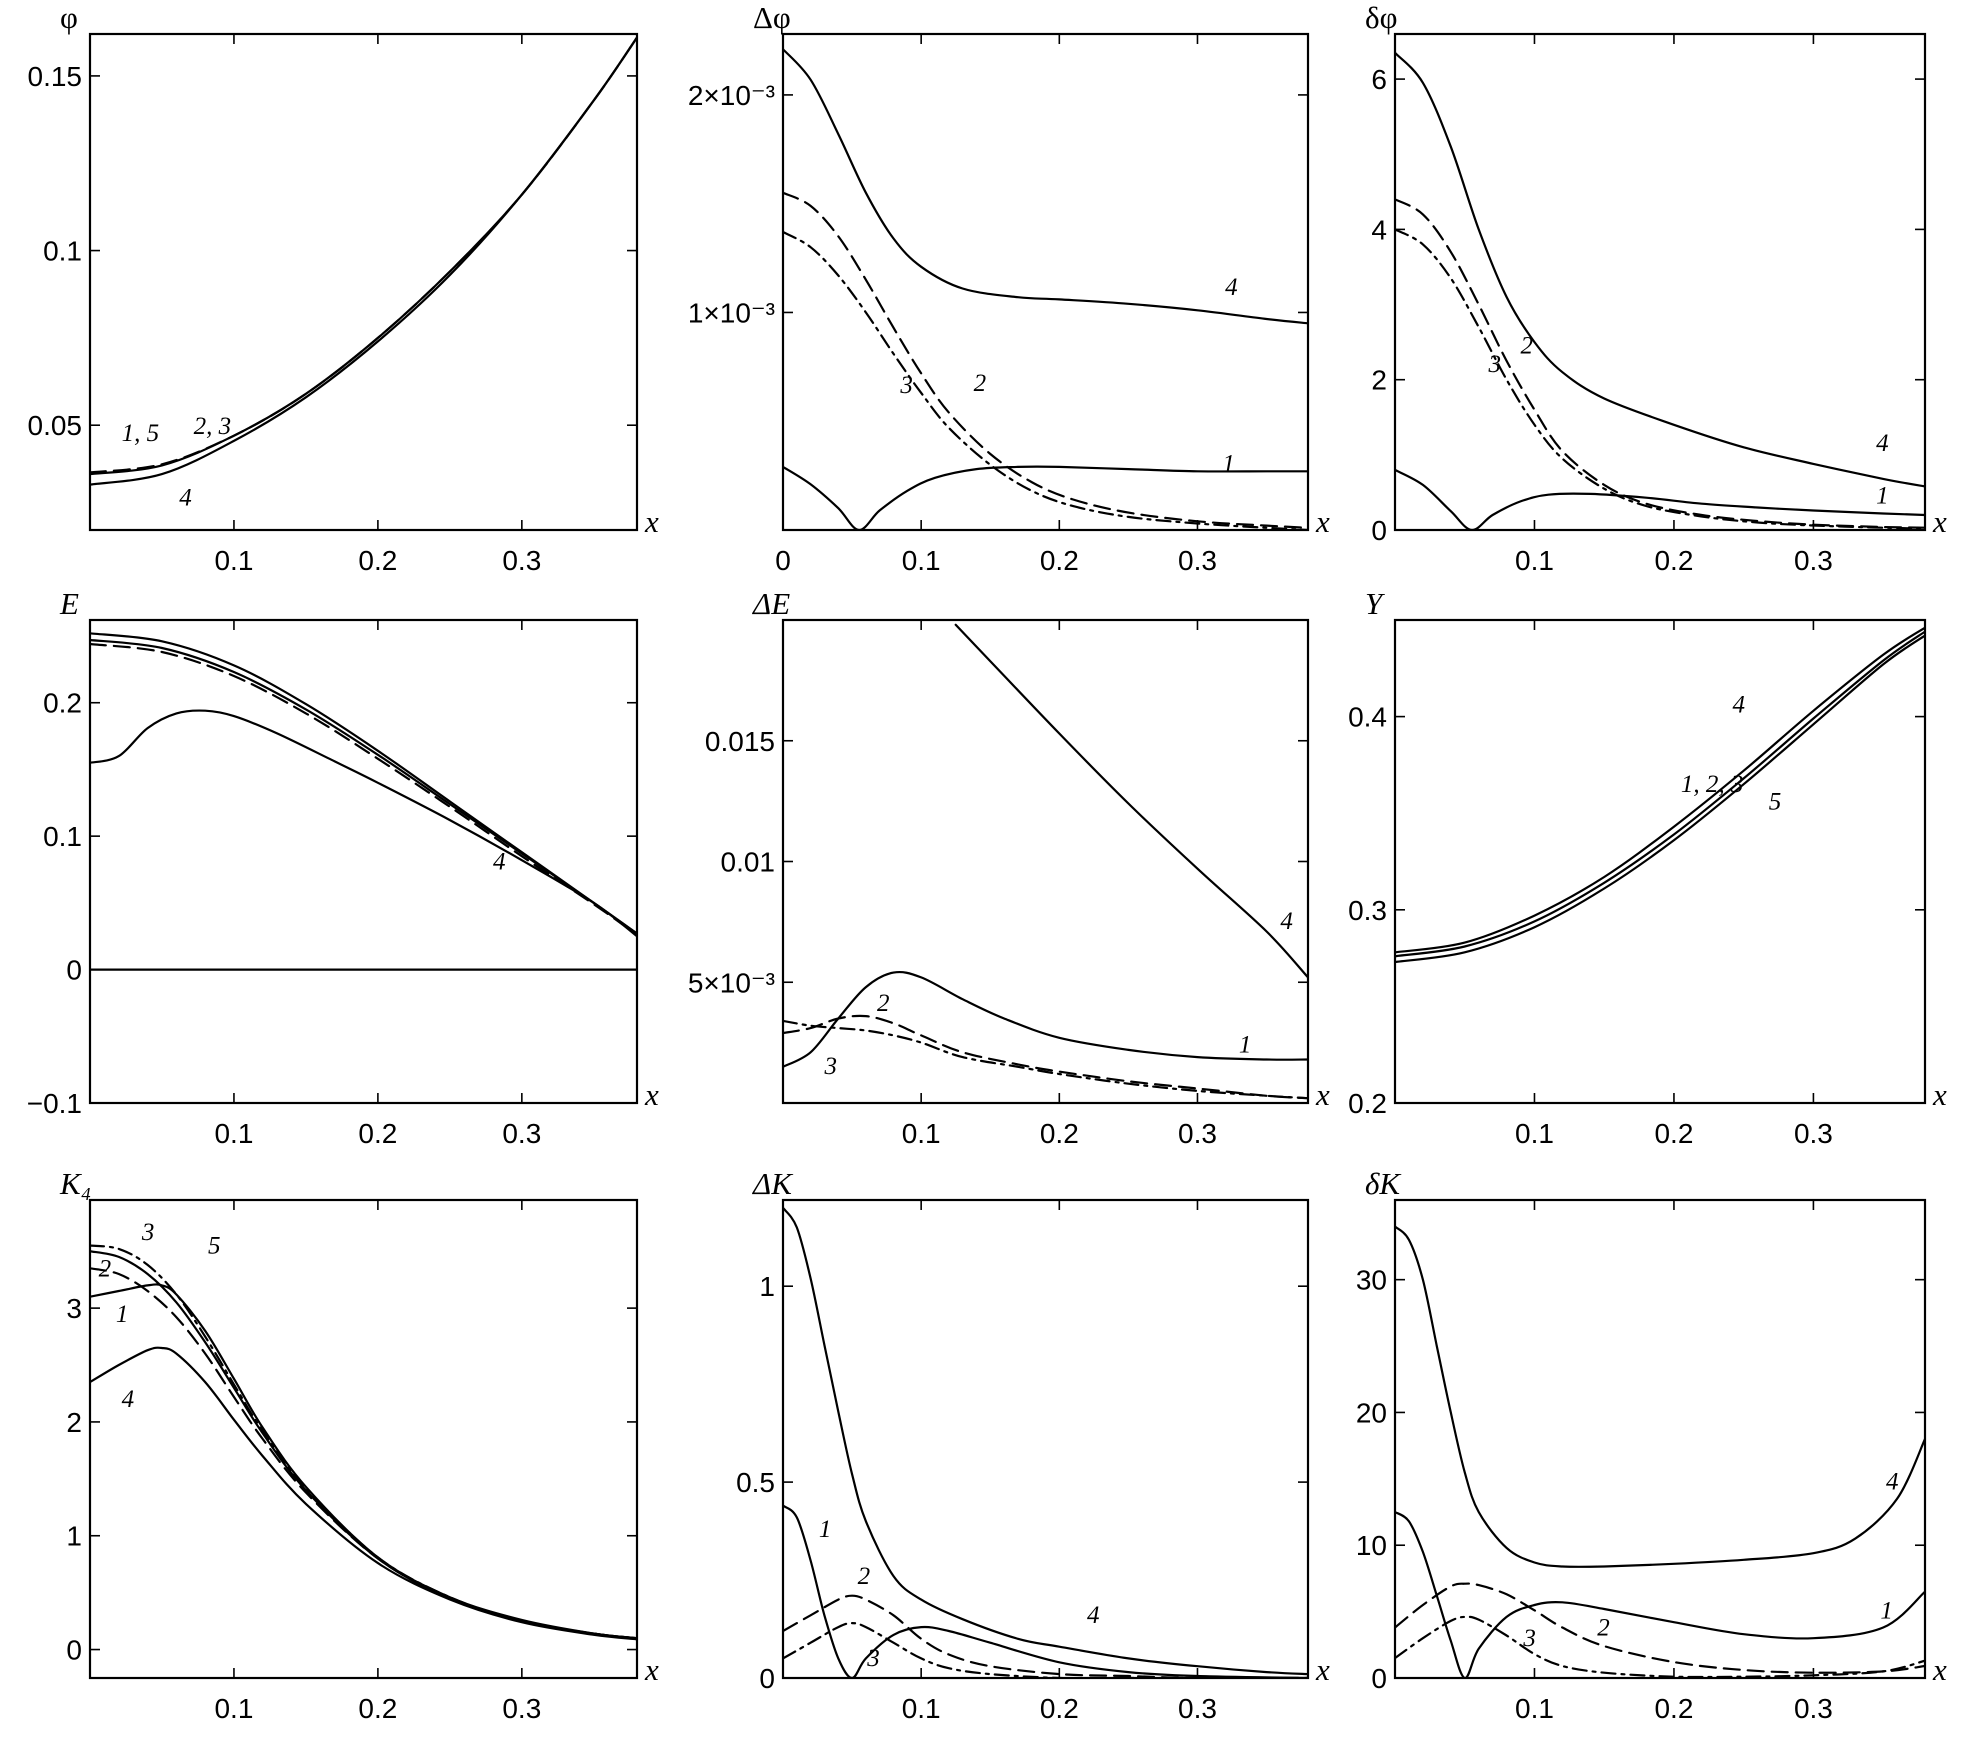 The width and height of the screenshot is (1973, 1742). I want to click on y-tick-label: 6, so click(1379, 79).